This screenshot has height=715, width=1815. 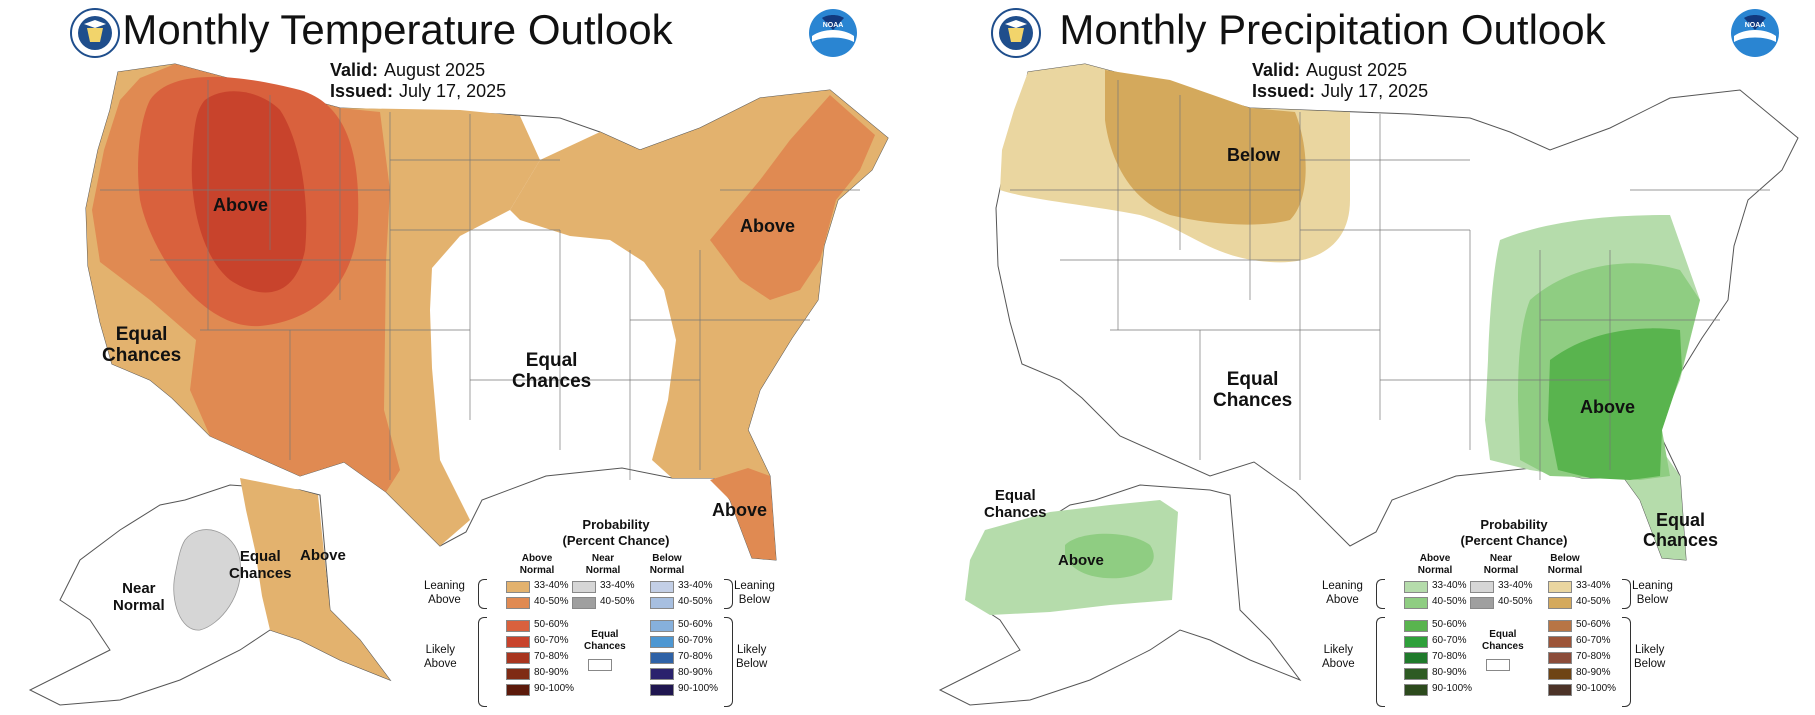 What do you see at coordinates (792, 197) in the screenshot?
I see `temp-above-40-50-northeast` at bounding box center [792, 197].